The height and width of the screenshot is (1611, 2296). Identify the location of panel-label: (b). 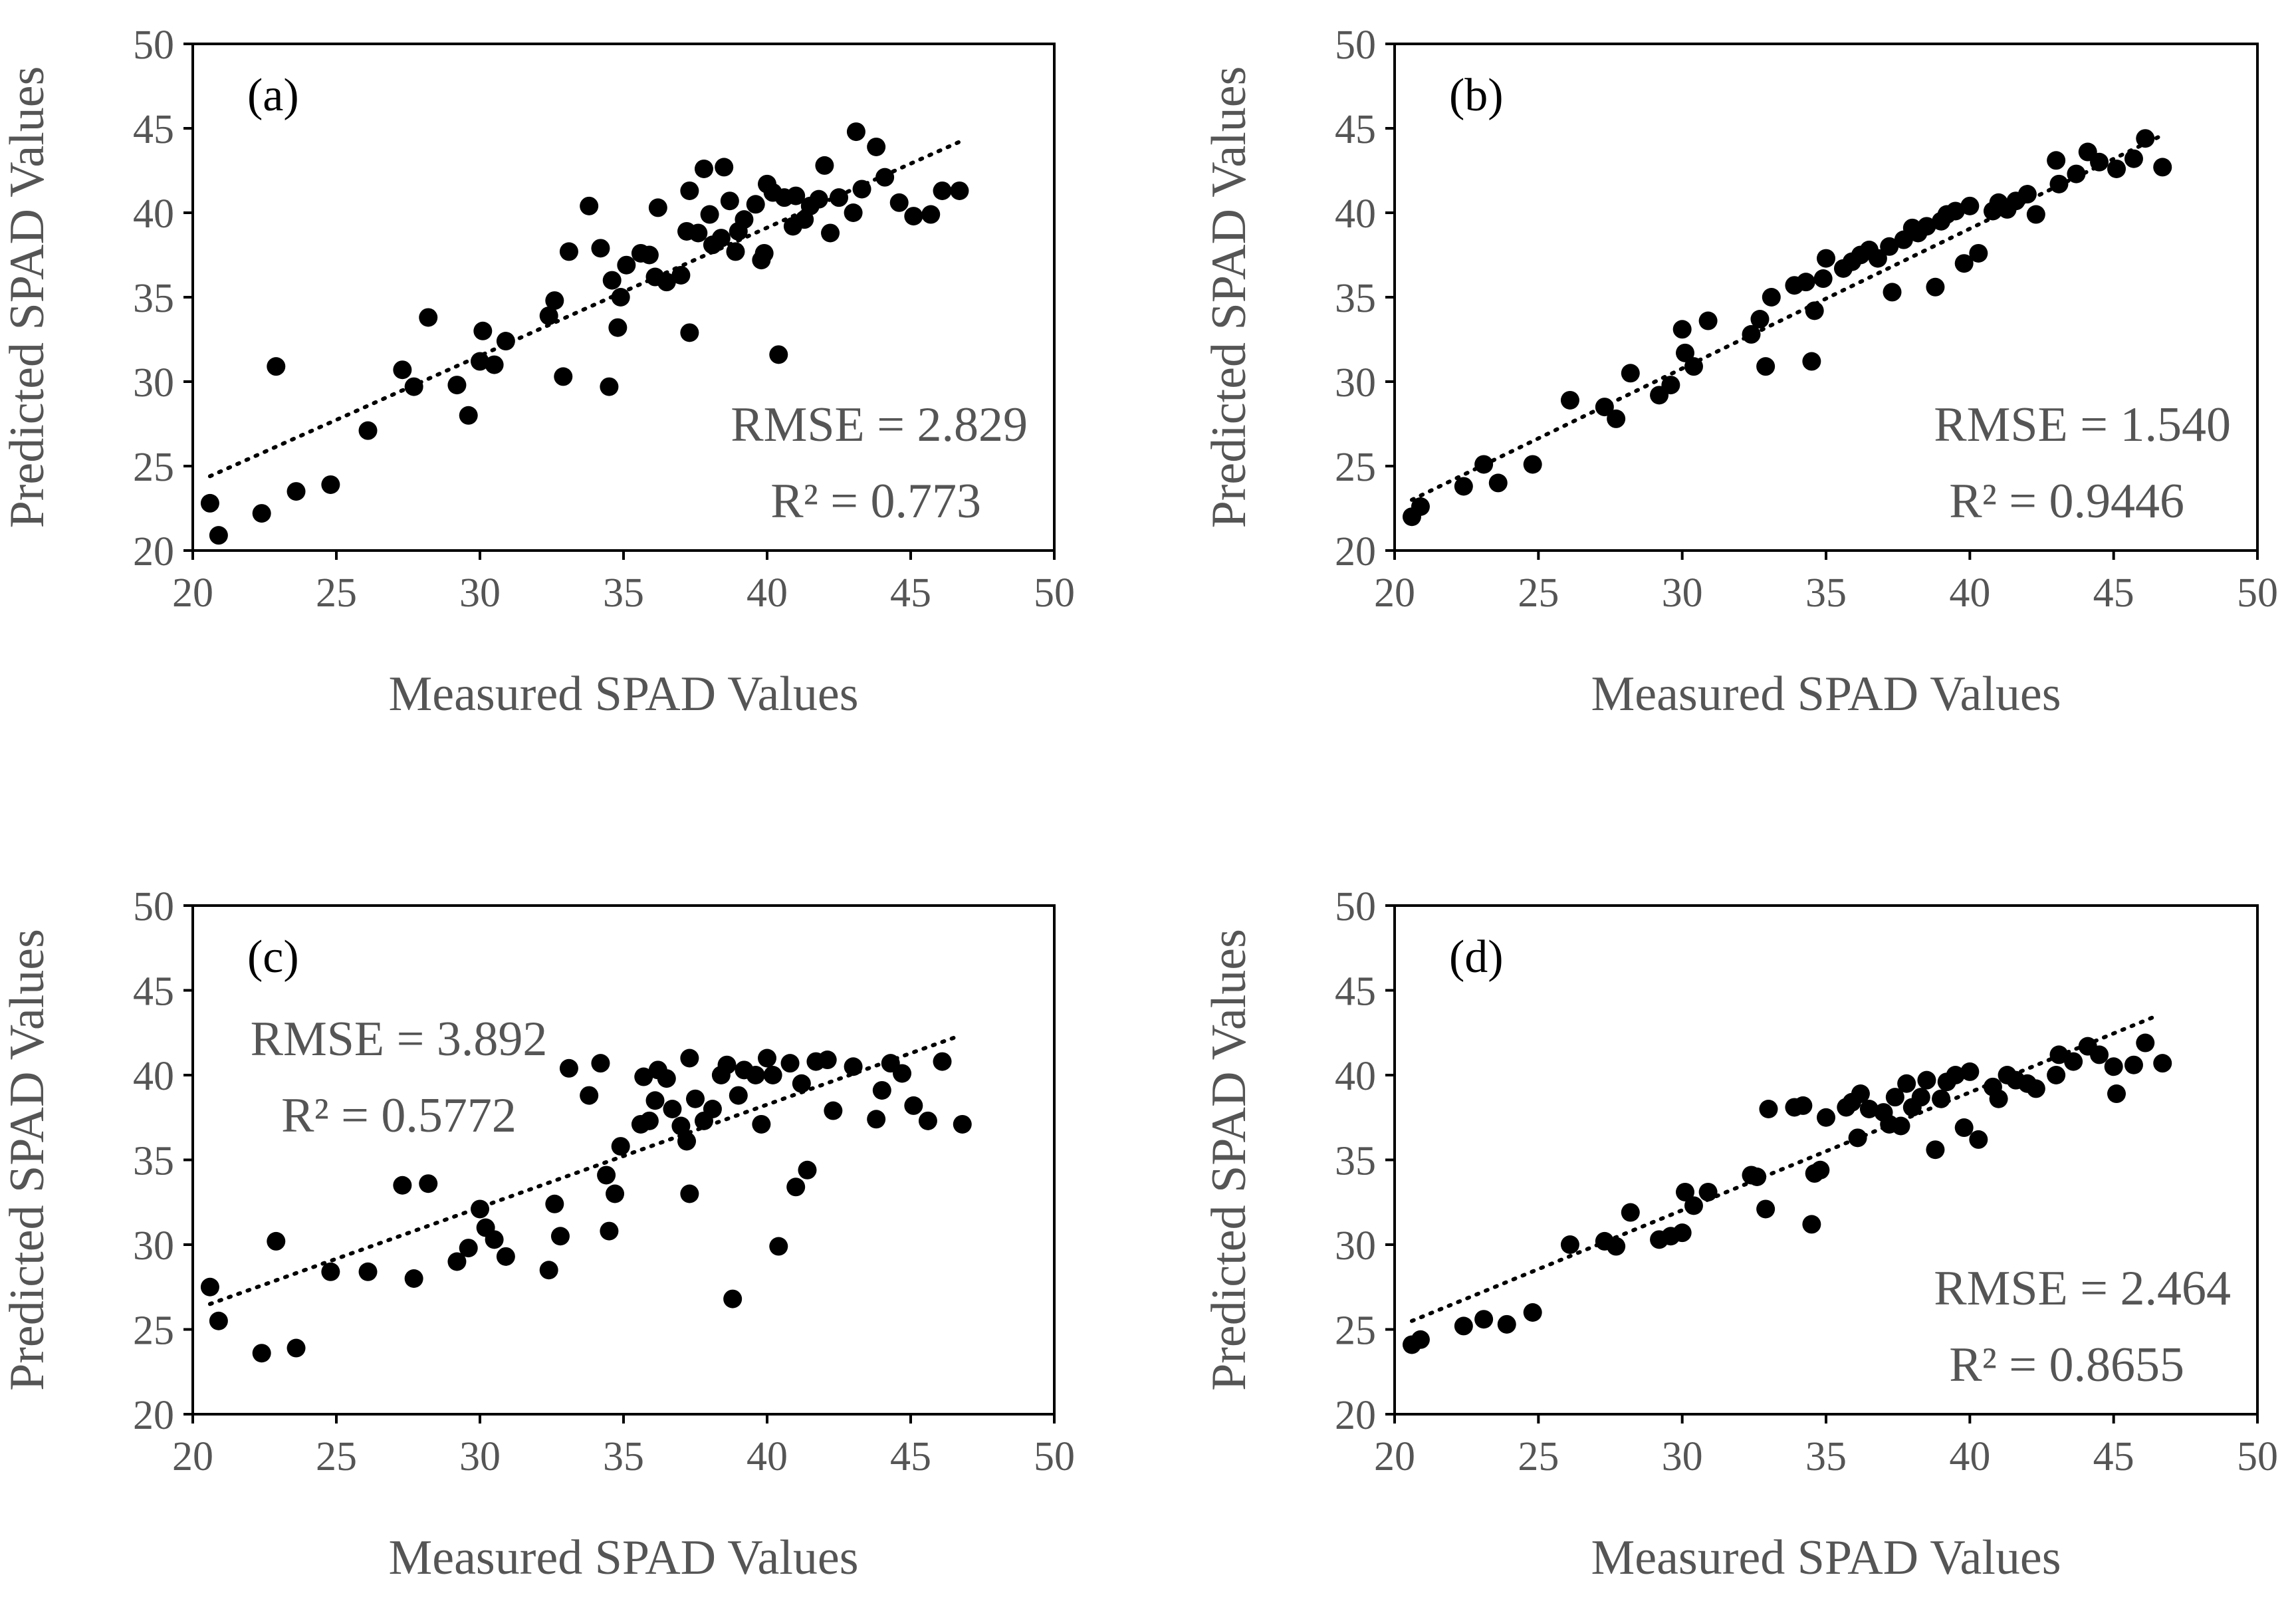
(1476, 95).